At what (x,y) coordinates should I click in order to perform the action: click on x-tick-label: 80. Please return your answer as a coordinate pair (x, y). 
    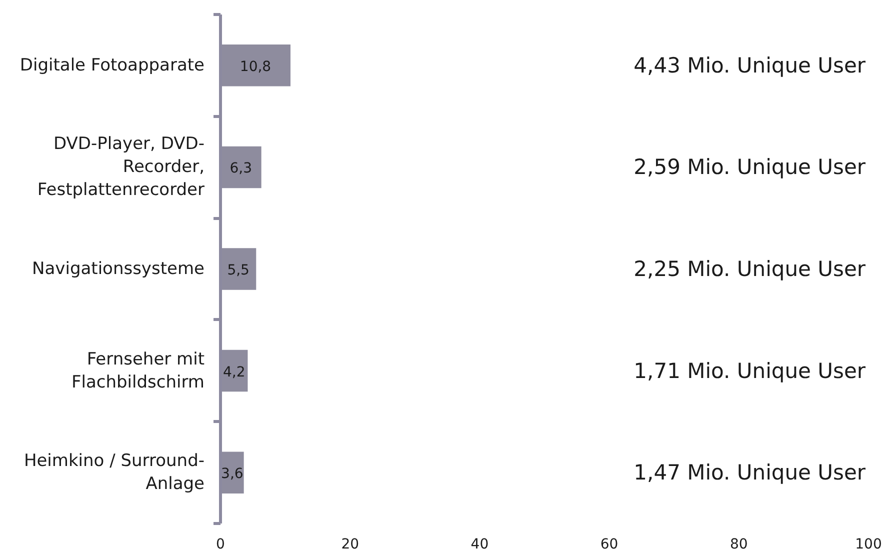
    Looking at the image, I should click on (739, 543).